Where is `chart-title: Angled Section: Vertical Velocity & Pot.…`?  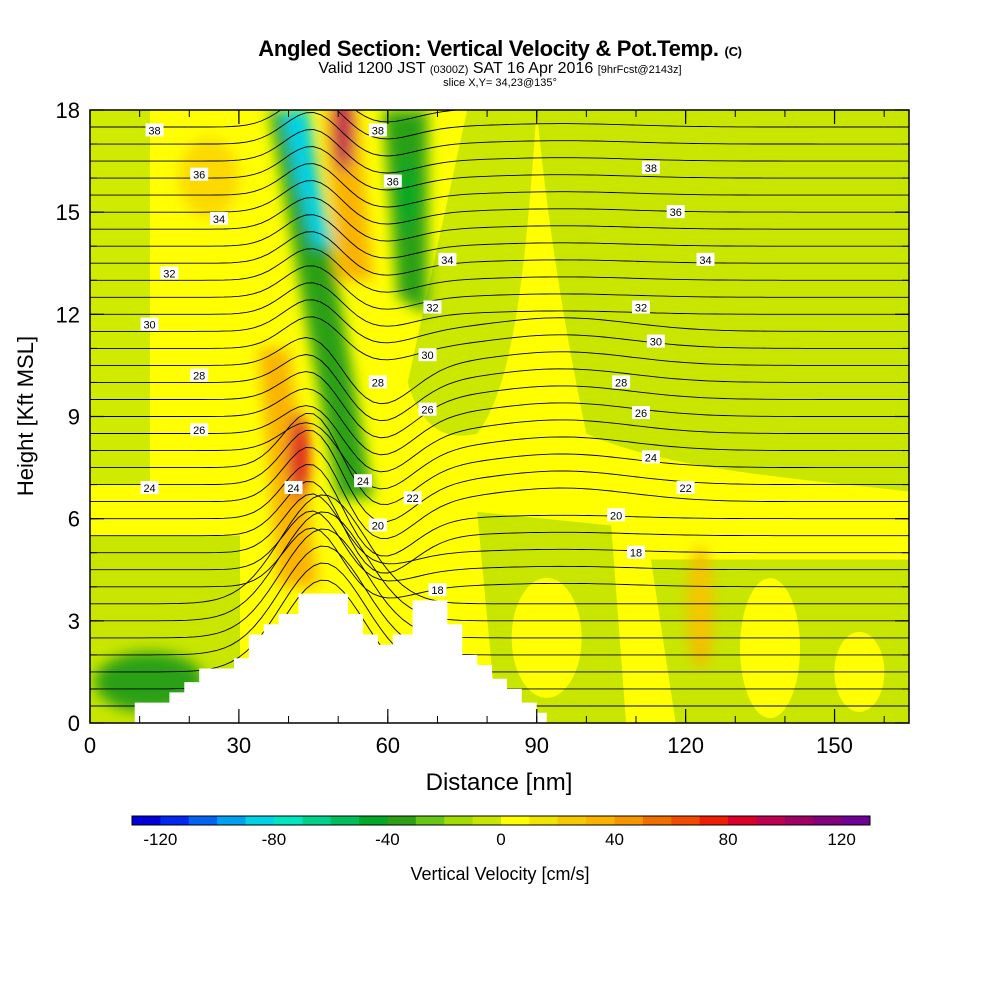
chart-title: Angled Section: Vertical Velocity & Pot.… is located at coordinates (500, 49).